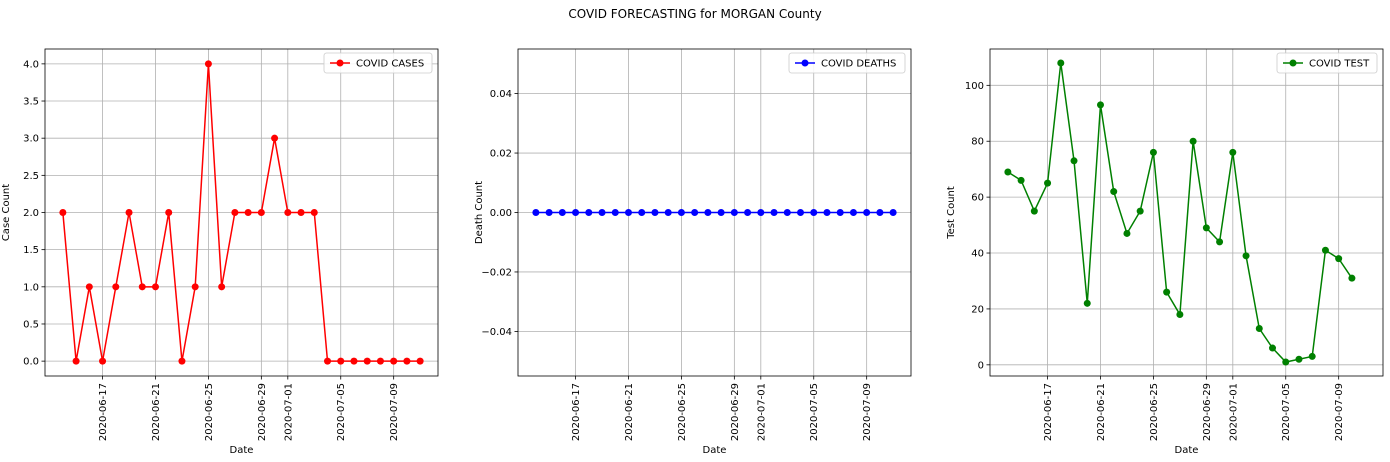 This screenshot has width=1390, height=462. Describe the element at coordinates (858, 64) in the screenshot. I see `legend-label: COVID DEATHS` at that location.